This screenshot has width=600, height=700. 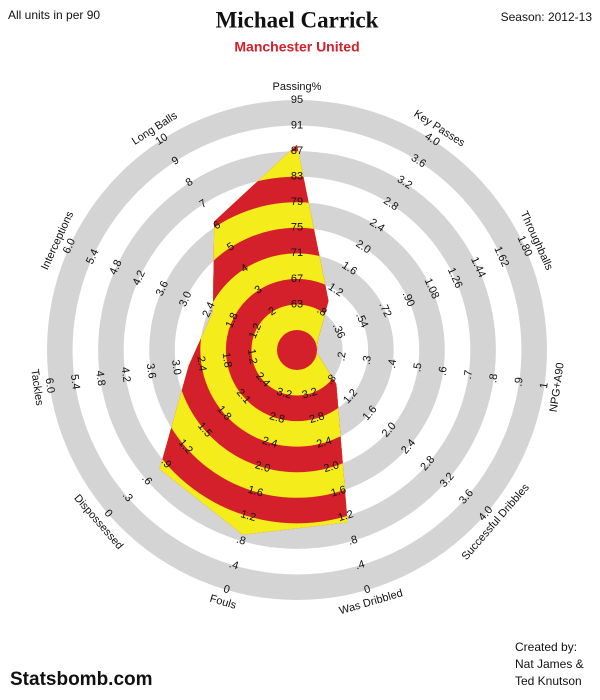 I want to click on tick-label: .6, so click(x=443, y=371).